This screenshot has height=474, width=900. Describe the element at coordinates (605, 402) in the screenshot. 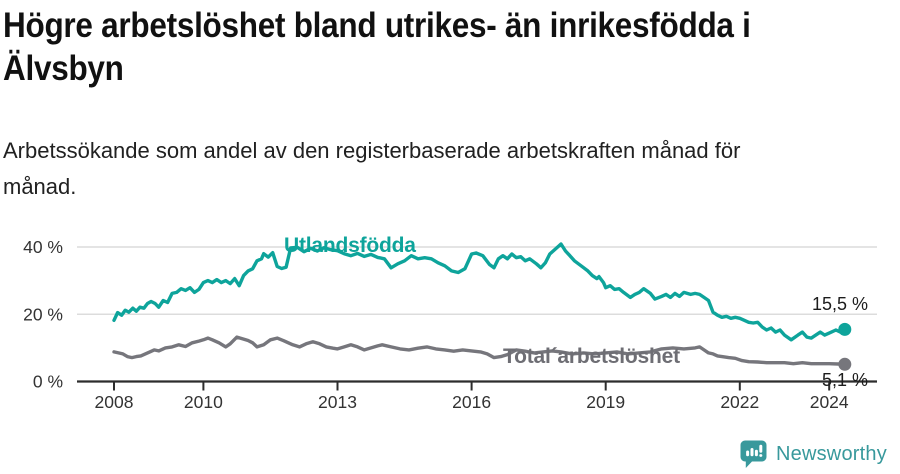

I see `x-axis-tick-label: 2019` at that location.